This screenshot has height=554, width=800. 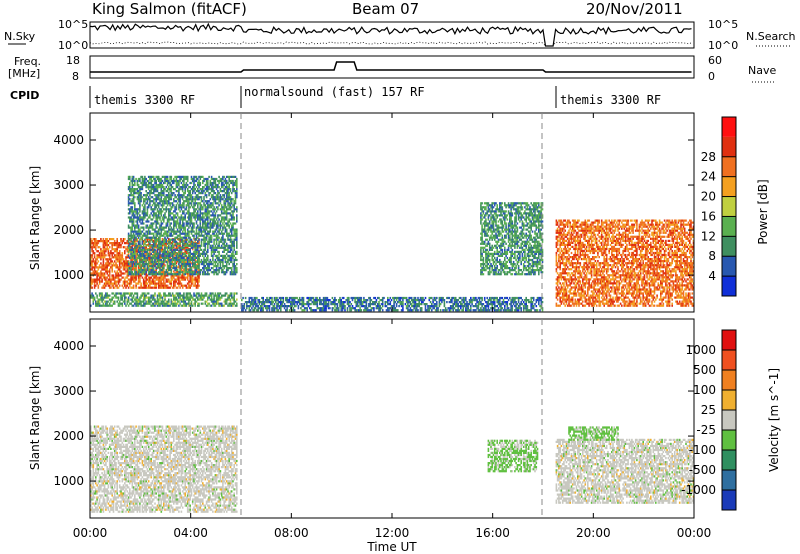 What do you see at coordinates (711, 76) in the screenshot?
I see `nave-tick-low: 0` at bounding box center [711, 76].